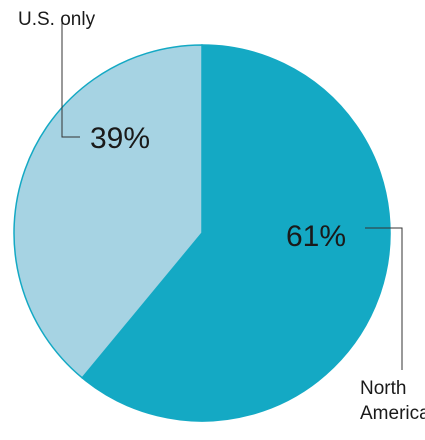  I want to click on slice-label: North America, so click(392, 401).